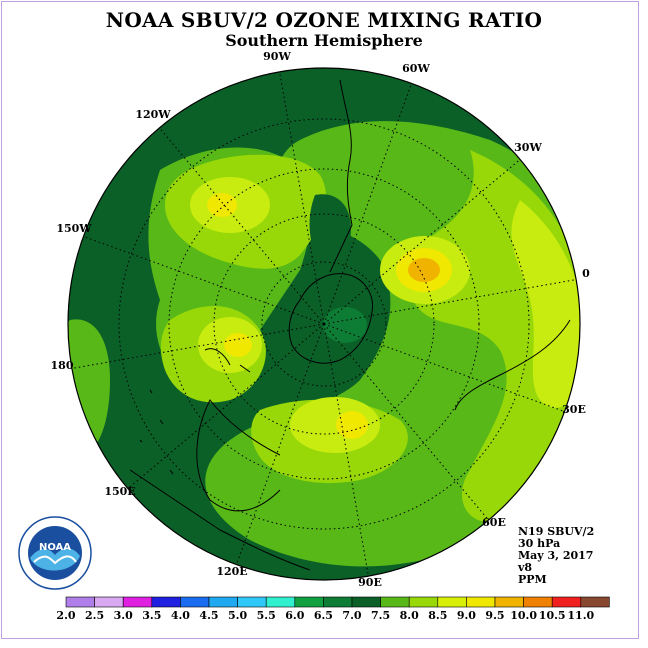 The height and width of the screenshot is (648, 648). What do you see at coordinates (494, 615) in the screenshot?
I see `colorbar-tick-label: 9.5` at bounding box center [494, 615].